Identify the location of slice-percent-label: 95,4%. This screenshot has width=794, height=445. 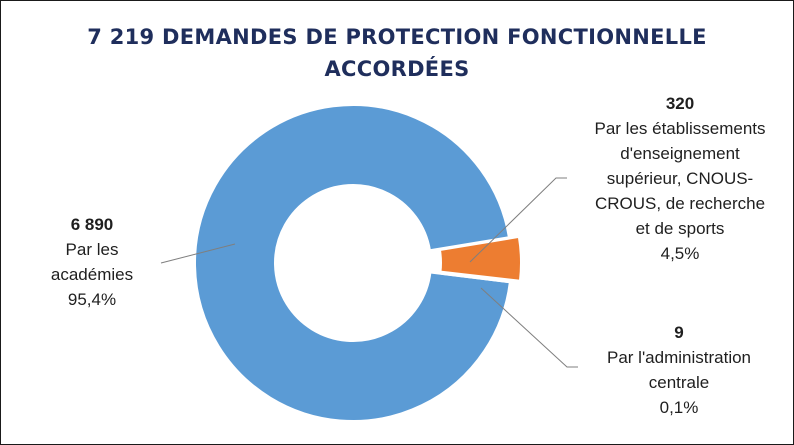
(92, 299).